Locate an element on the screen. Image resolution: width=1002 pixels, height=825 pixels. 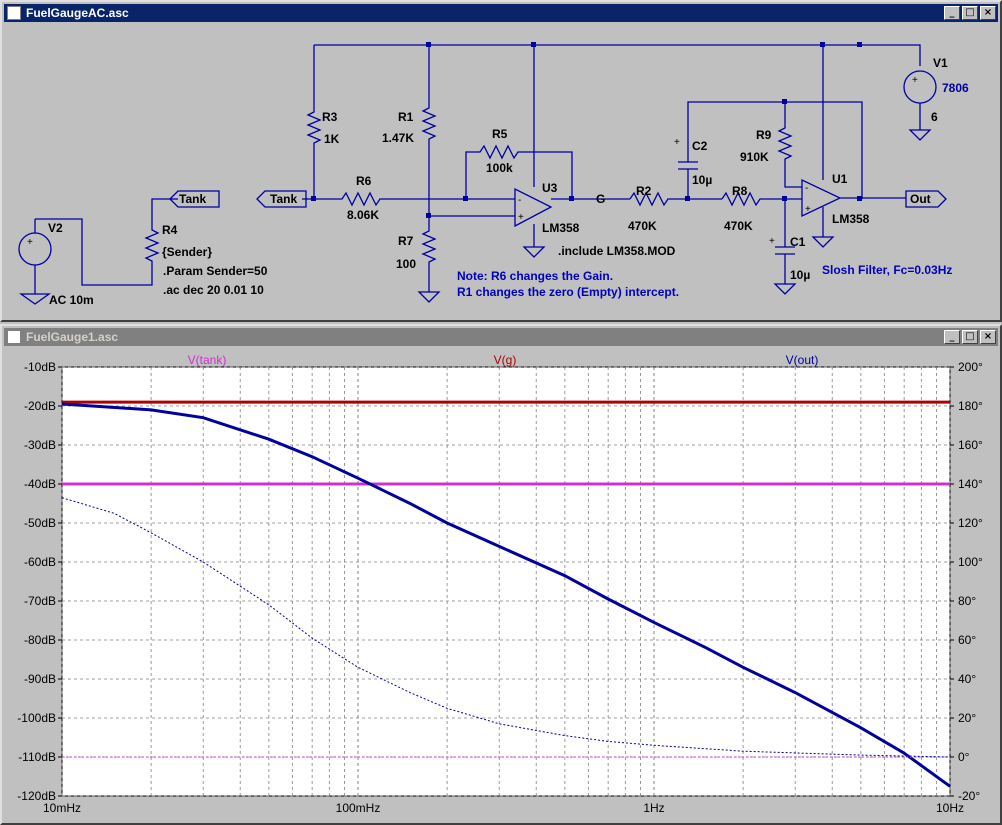
legend-vtank: V(tank) is located at coordinates (207, 360).